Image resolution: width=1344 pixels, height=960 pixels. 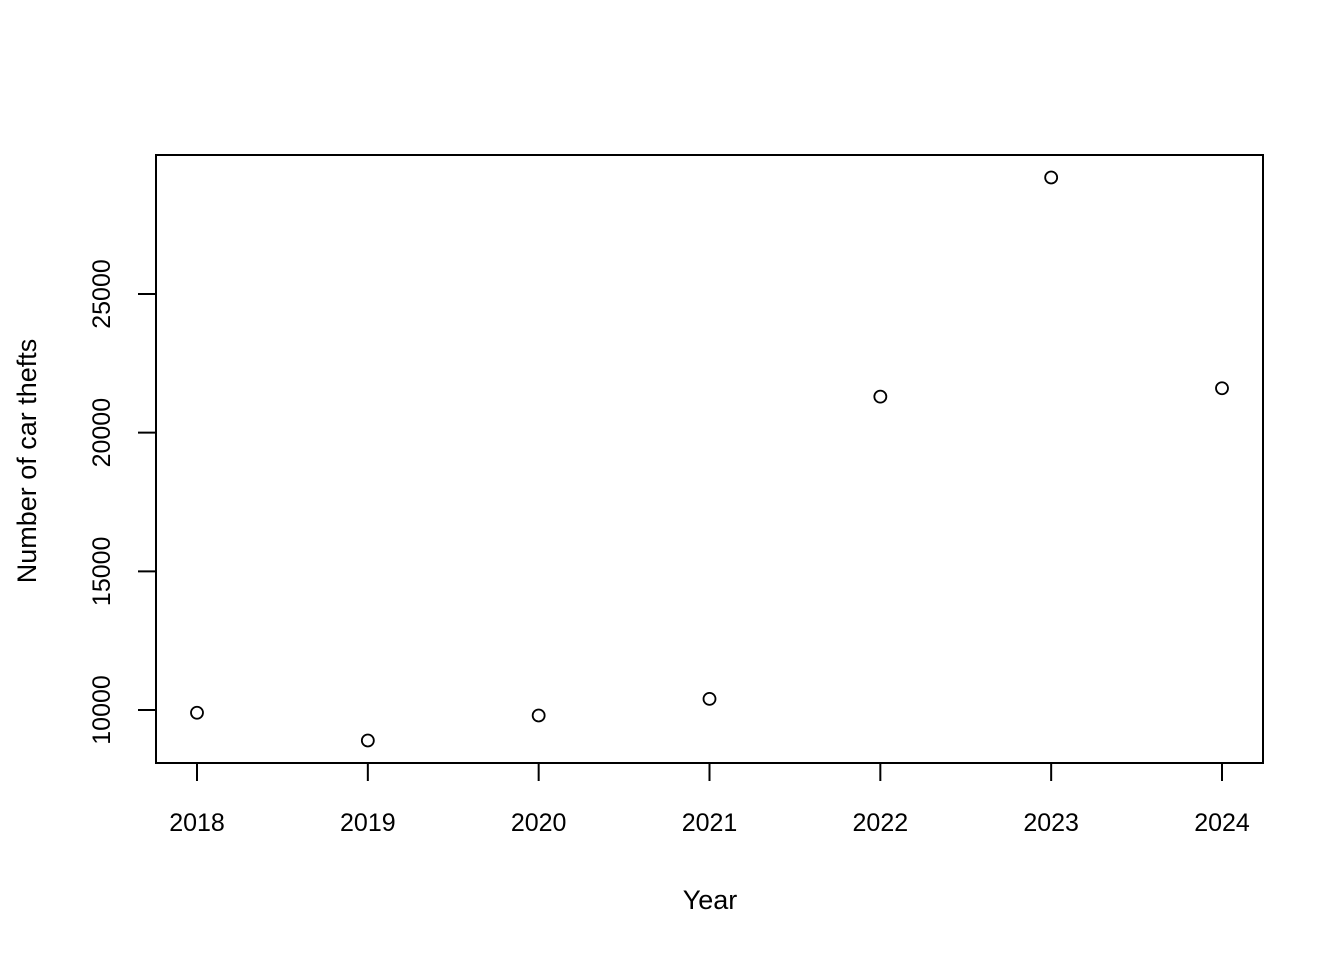 I want to click on x-axis-tick-label: 2023, so click(x=1051, y=823).